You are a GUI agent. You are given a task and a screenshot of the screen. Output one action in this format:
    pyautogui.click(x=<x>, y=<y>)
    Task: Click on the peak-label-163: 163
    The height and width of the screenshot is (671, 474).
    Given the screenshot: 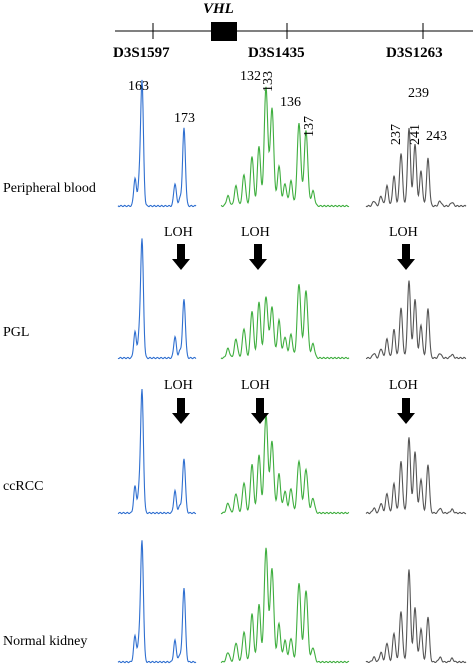 What is the action you would take?
    pyautogui.click(x=138, y=86)
    